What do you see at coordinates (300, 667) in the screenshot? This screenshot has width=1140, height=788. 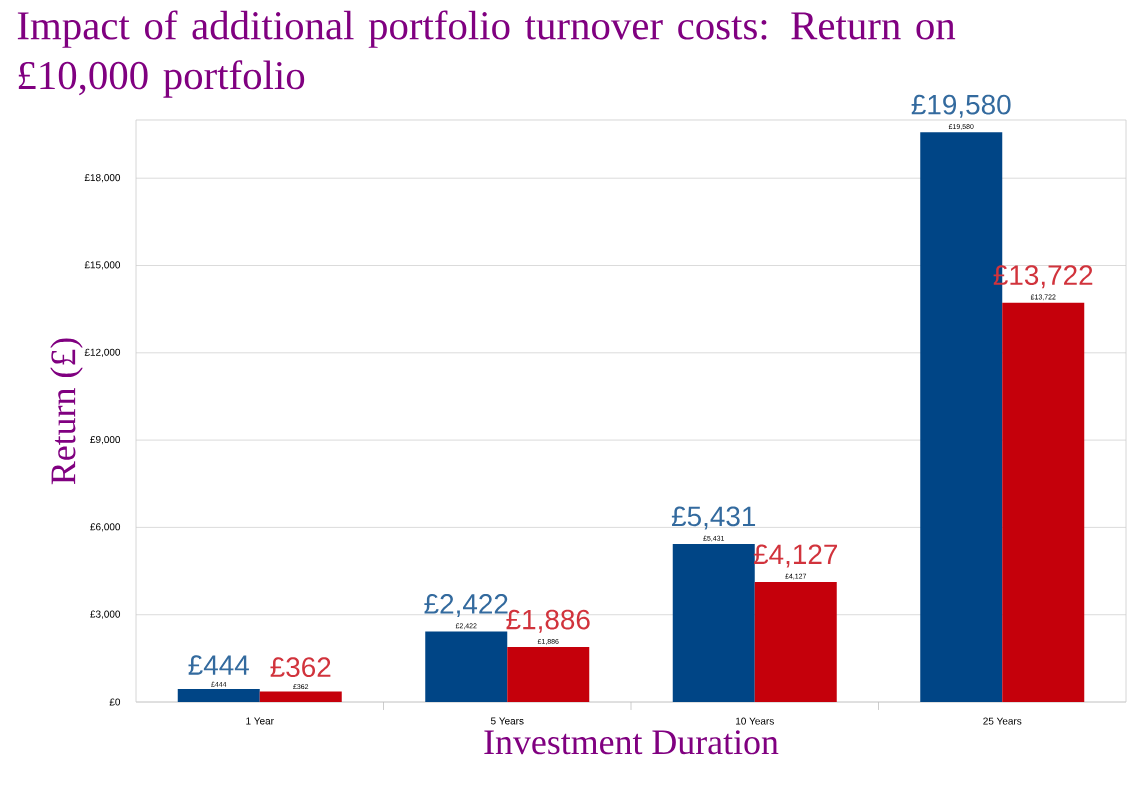 I see `annotation: £362` at bounding box center [300, 667].